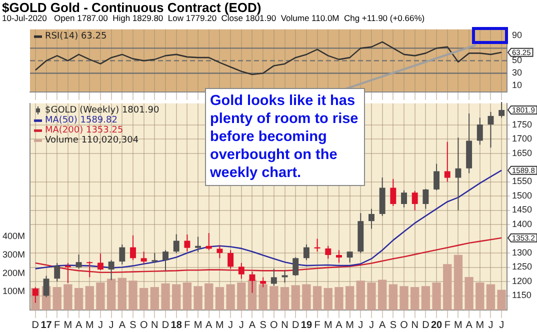  What do you see at coordinates (522, 124) in the screenshot?
I see `y-tick-label: 1750` at bounding box center [522, 124].